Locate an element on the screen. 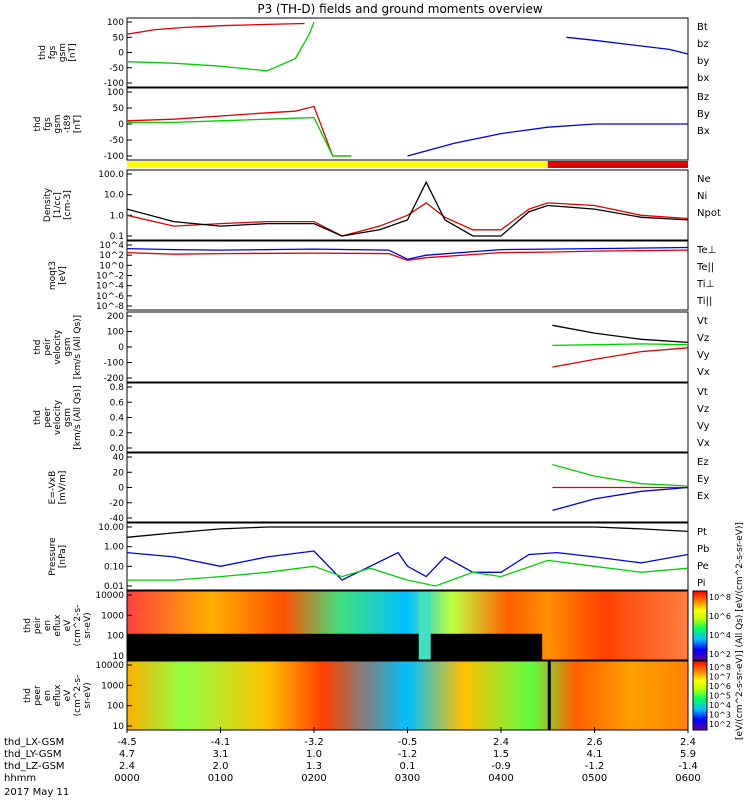 Image resolution: width=750 pixels, height=800 pixels. y-tick-label: 50 is located at coordinates (119, 109).